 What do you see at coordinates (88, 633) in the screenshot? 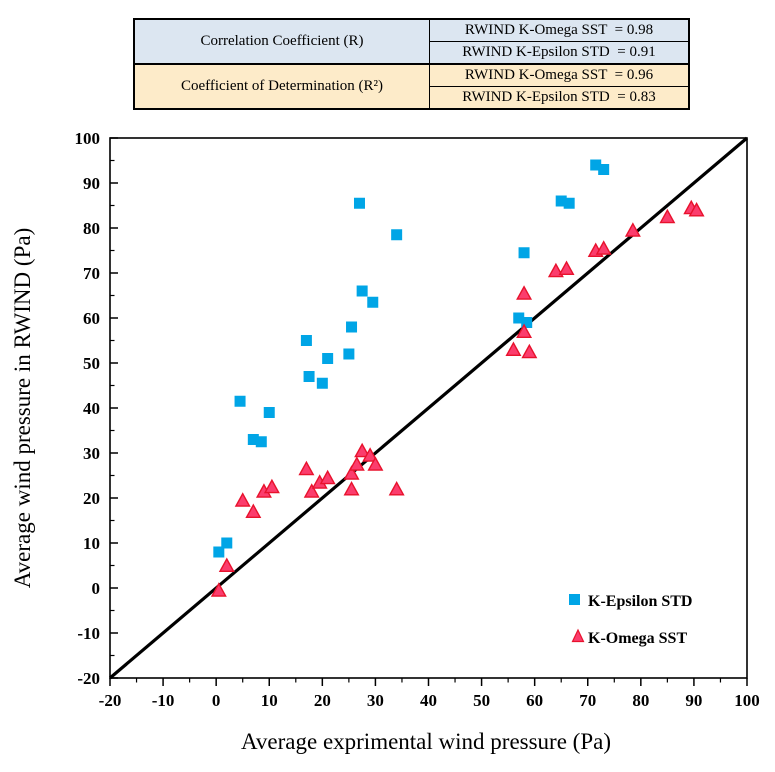
I see `y-tick-label: -10` at bounding box center [88, 633].